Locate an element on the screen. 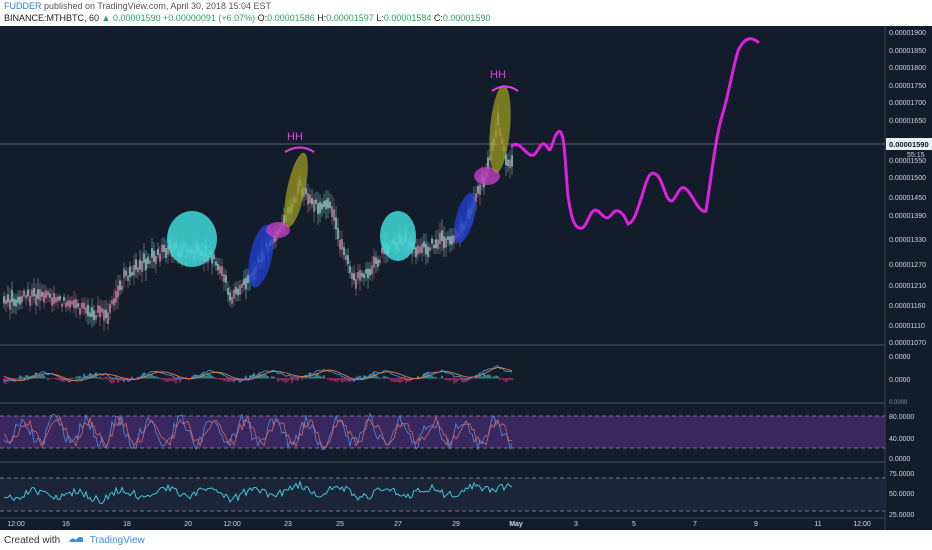 This screenshot has width=932, height=550. price-axis-label: 0.00001550 is located at coordinates (907, 161).